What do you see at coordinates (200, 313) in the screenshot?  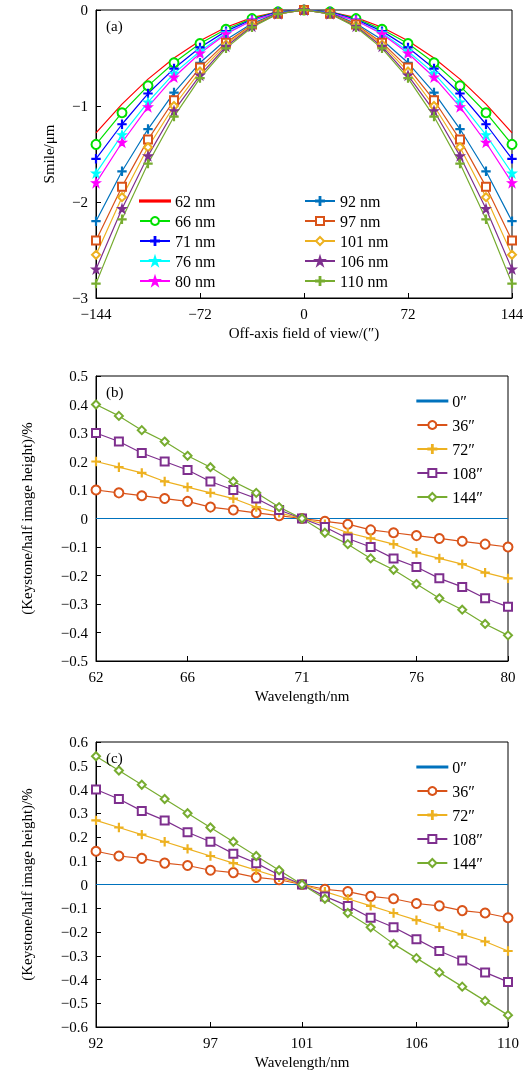 I see `x-tick-label: −72` at bounding box center [200, 313].